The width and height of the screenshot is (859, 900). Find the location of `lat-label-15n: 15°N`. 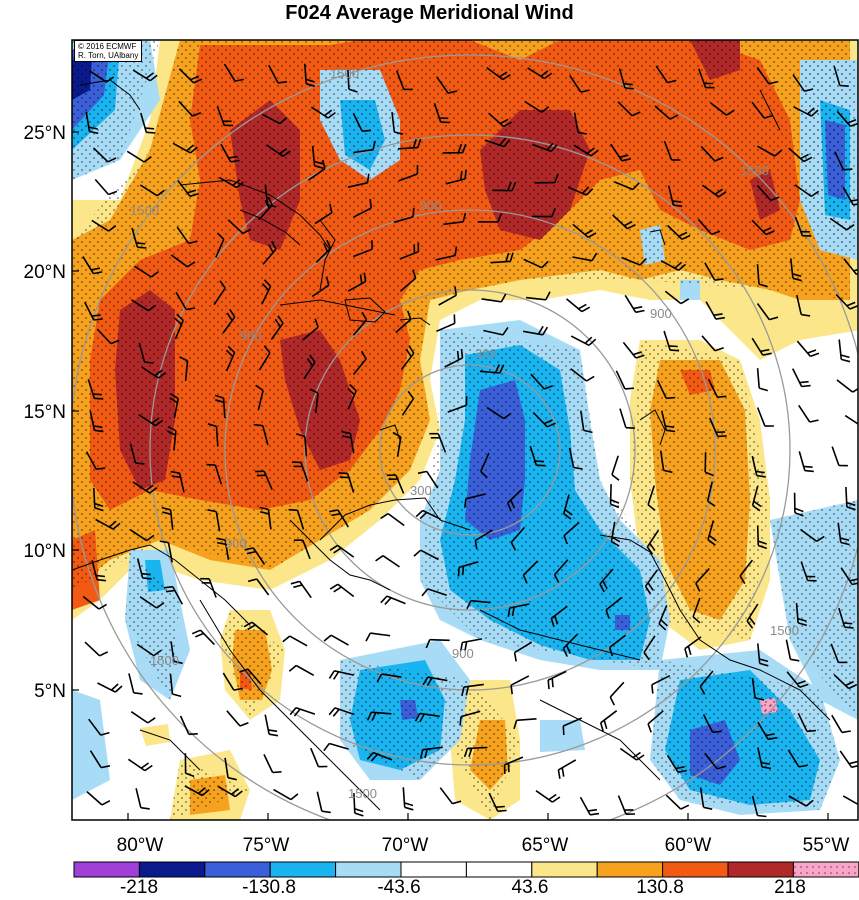

lat-label-15n: 15°N is located at coordinates (45, 412).